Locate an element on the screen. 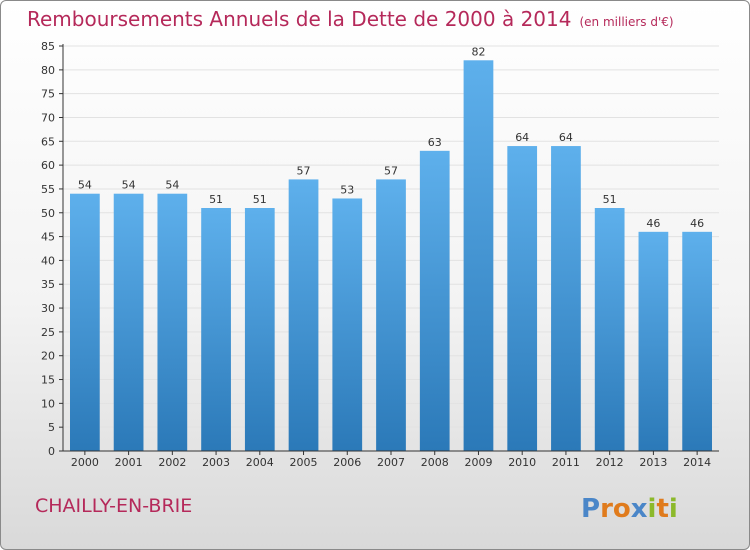  bar-value-label: 53 is located at coordinates (347, 189).